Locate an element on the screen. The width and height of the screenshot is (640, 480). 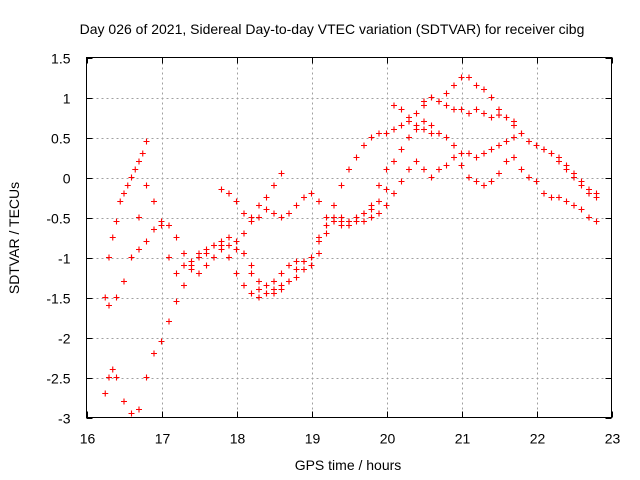
x-axis-label: GPS time / hours is located at coordinates (348, 465).